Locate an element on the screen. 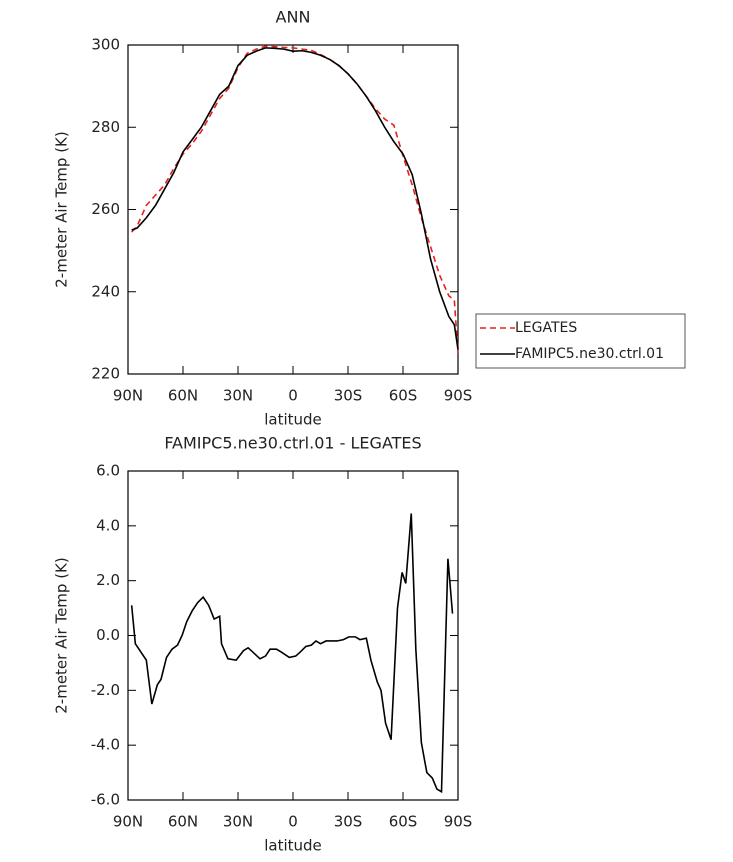  y-tick-label: 0.0 is located at coordinates (108, 635).